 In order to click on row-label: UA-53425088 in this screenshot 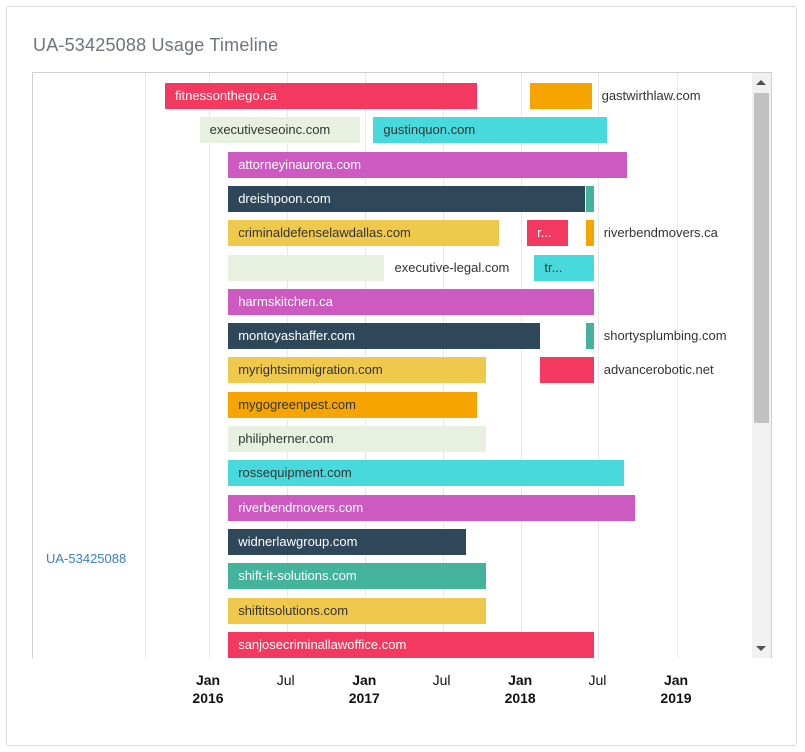, I will do `click(86, 558)`.